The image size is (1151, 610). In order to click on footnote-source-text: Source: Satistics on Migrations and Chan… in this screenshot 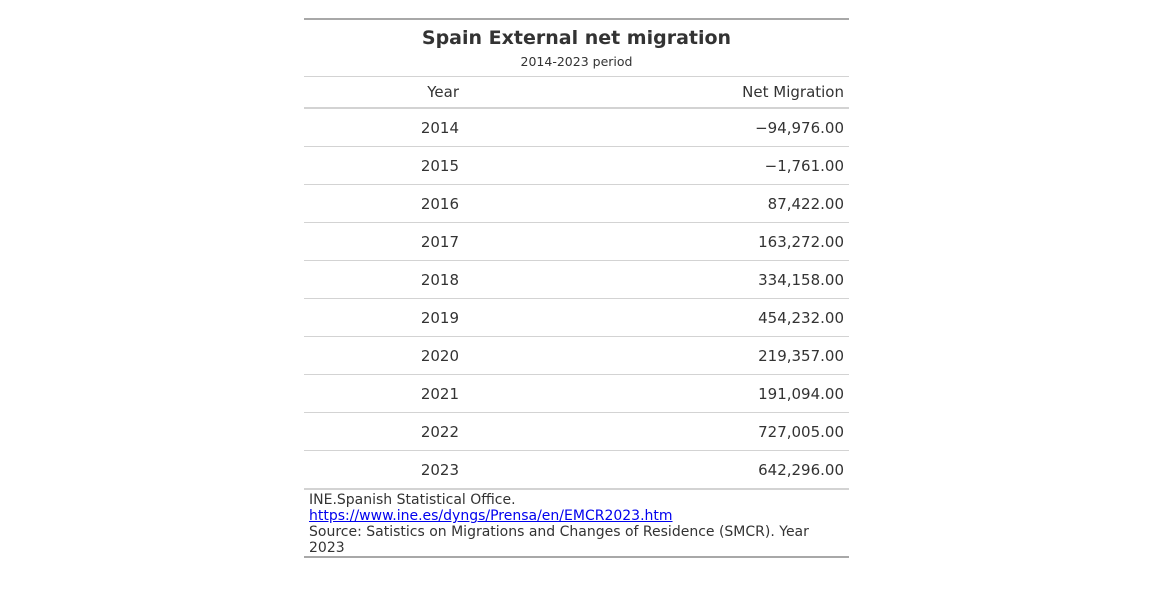, I will do `click(559, 540)`.